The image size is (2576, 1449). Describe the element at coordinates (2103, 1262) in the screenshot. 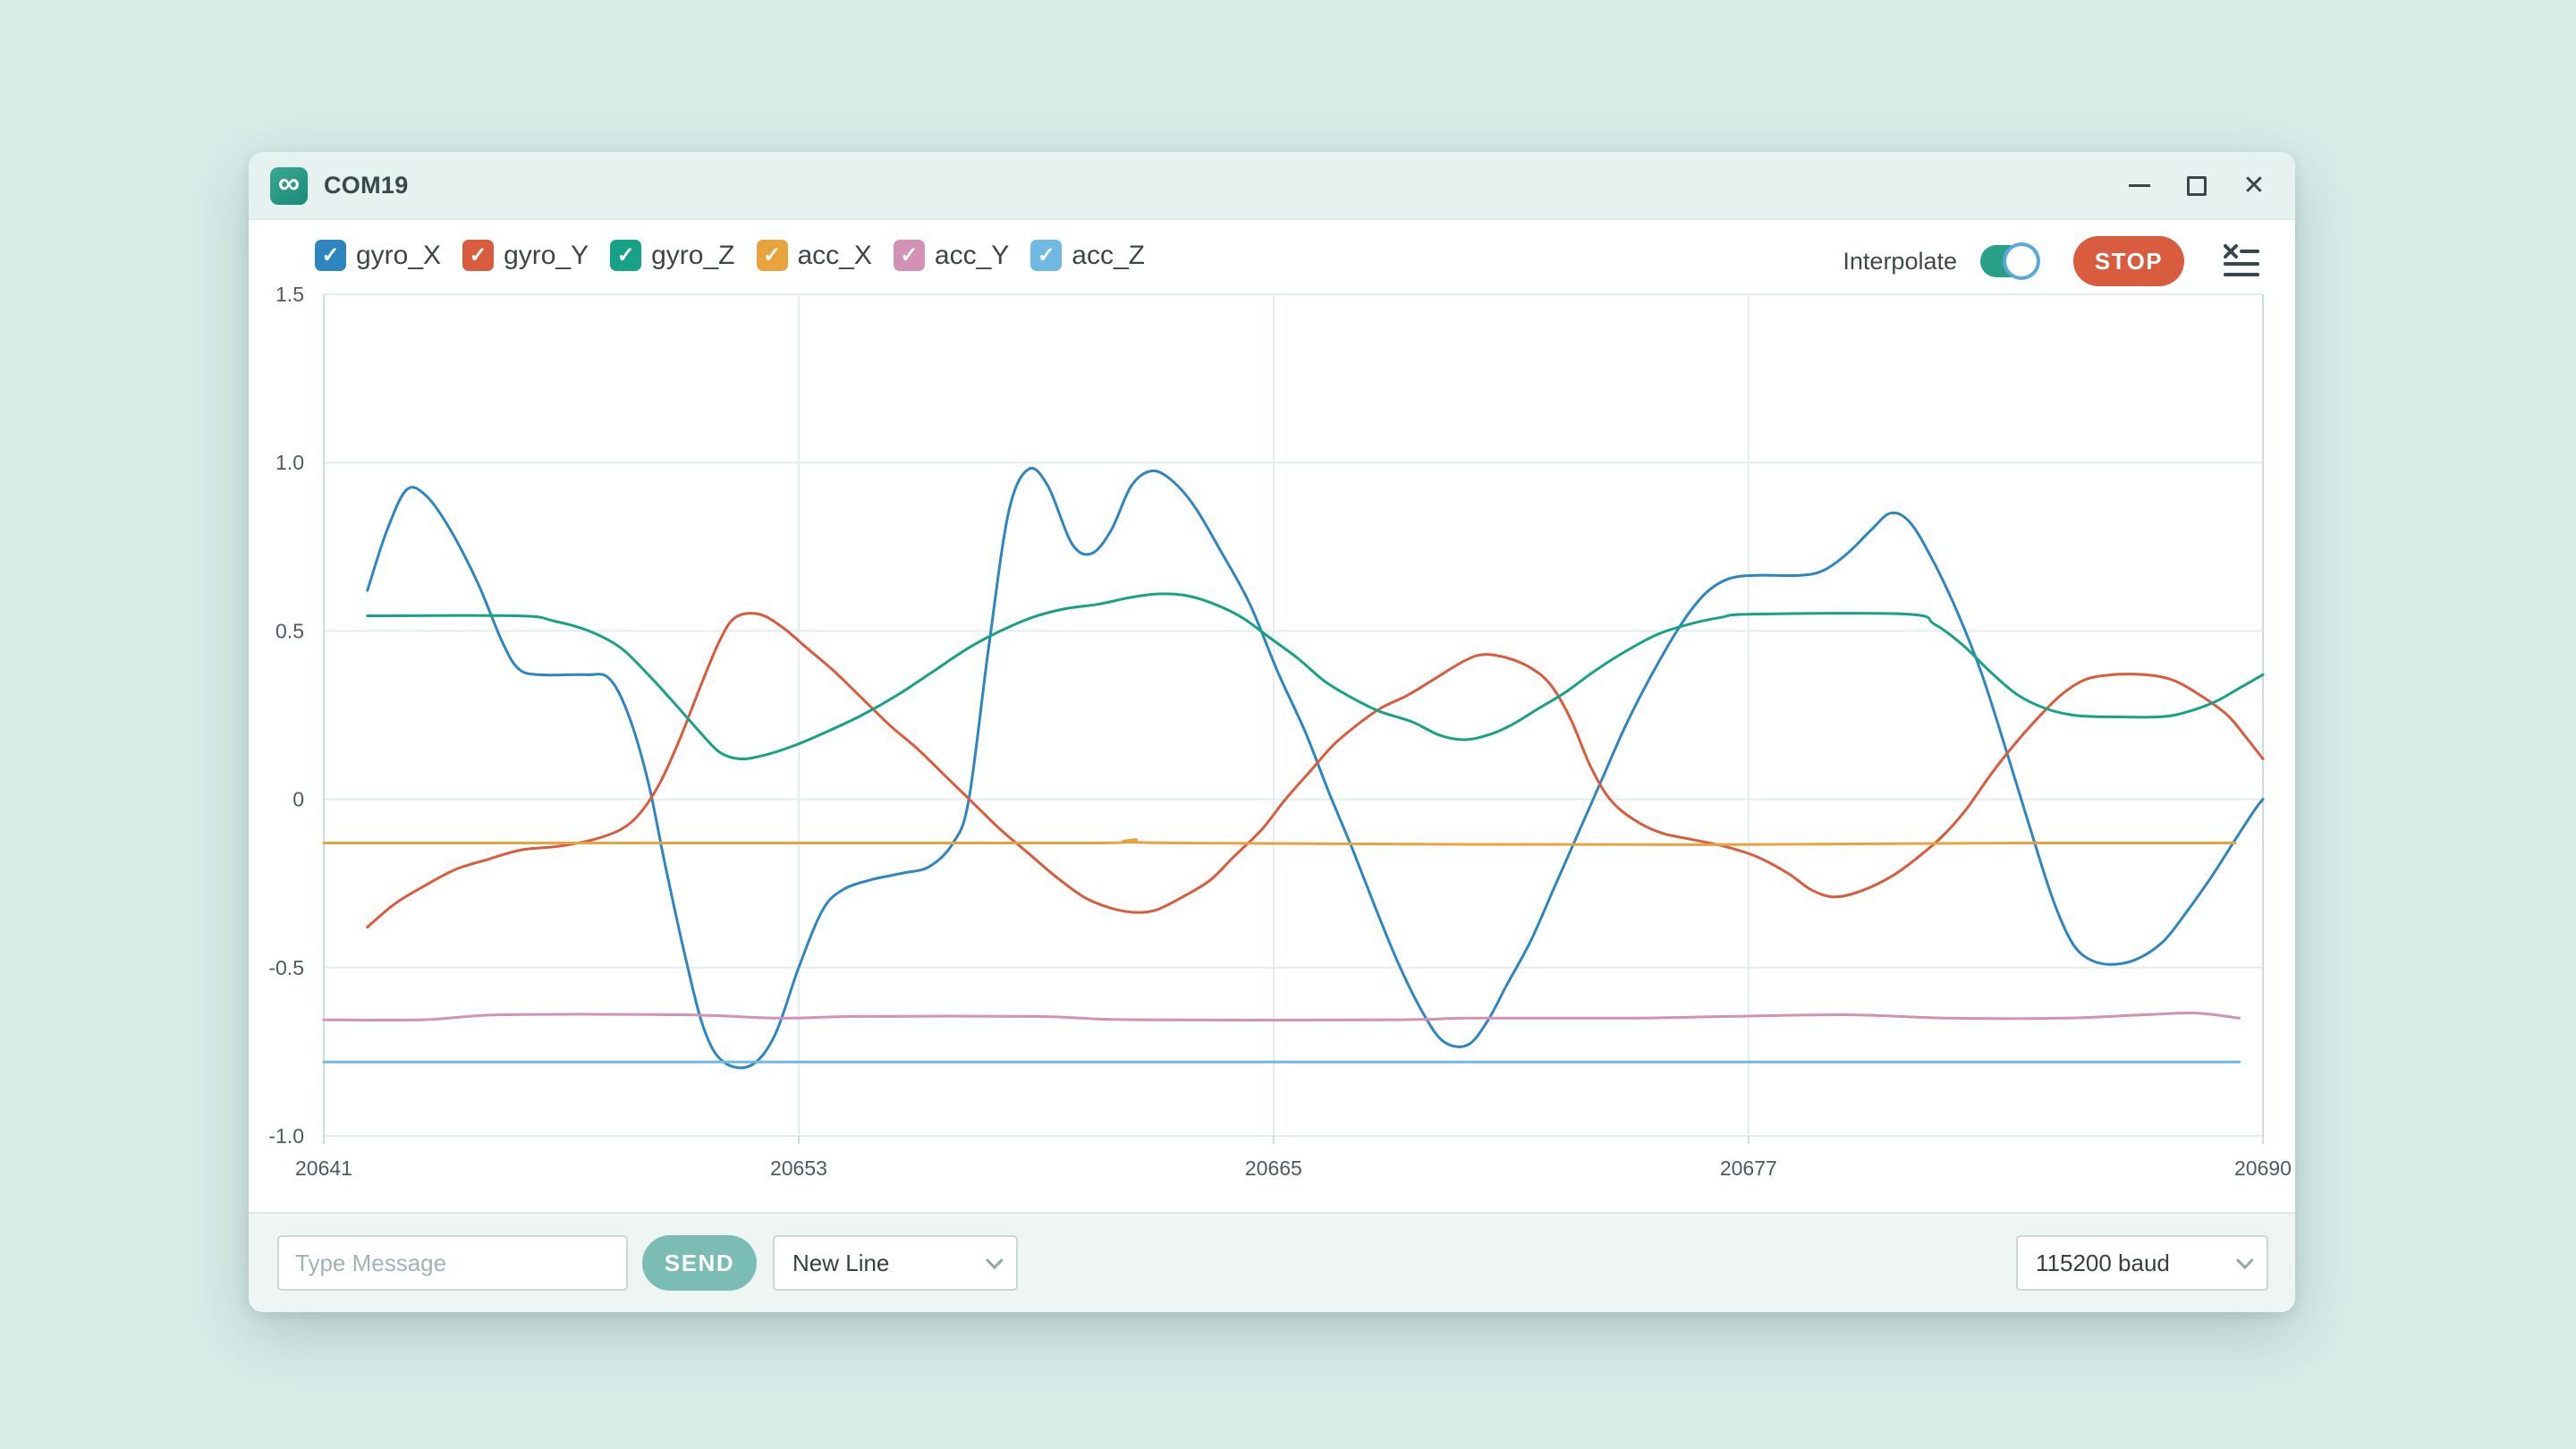

I see `baud-rate-value: 115200 baud` at that location.